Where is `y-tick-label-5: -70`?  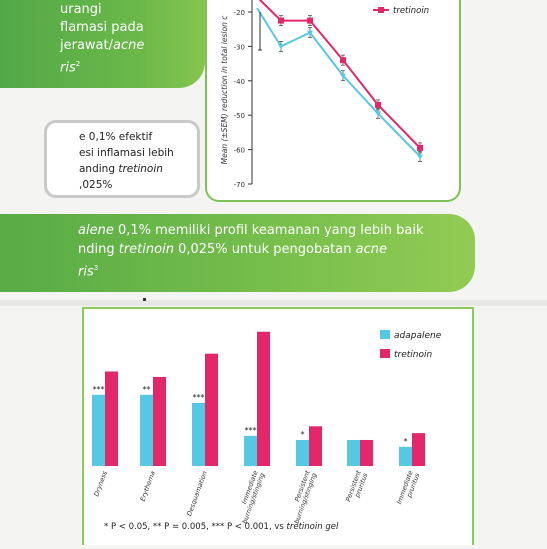
y-tick-label-5: -70 is located at coordinates (239, 185).